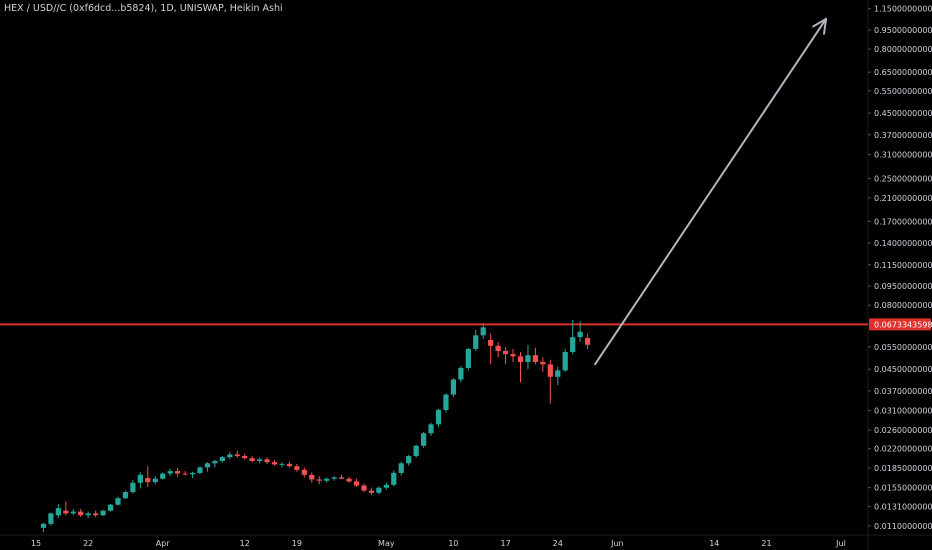  What do you see at coordinates (903, 113) in the screenshot?
I see `y-tick-label: 0.4500000000` at bounding box center [903, 113].